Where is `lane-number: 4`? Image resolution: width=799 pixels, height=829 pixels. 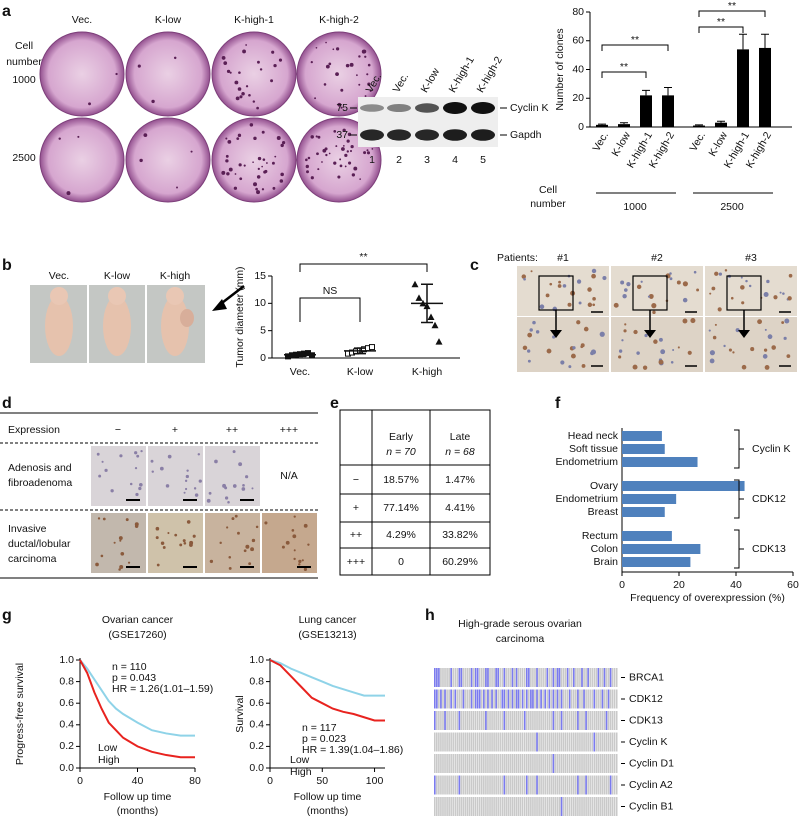 lane-number: 4 is located at coordinates (455, 160).